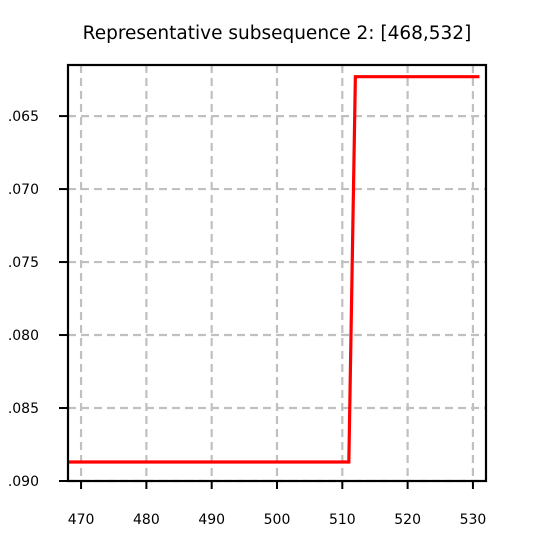  I want to click on x-tick-label: 480, so click(146, 520).